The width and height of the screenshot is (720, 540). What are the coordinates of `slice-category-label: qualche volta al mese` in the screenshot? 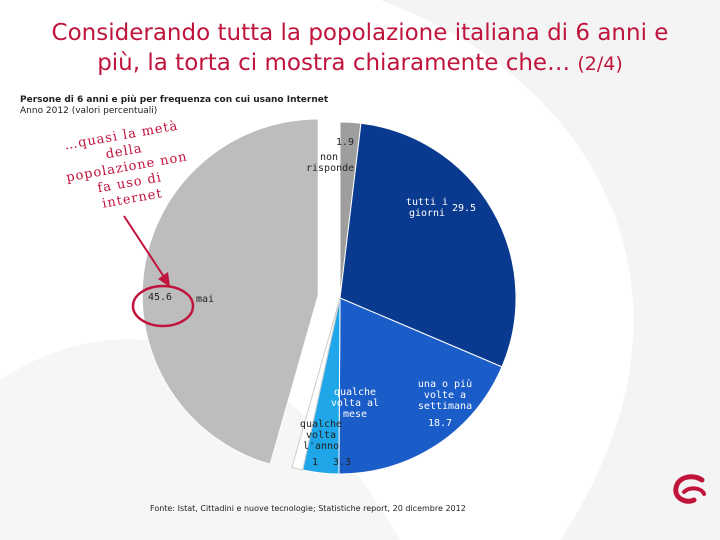 It's located at (355, 403).